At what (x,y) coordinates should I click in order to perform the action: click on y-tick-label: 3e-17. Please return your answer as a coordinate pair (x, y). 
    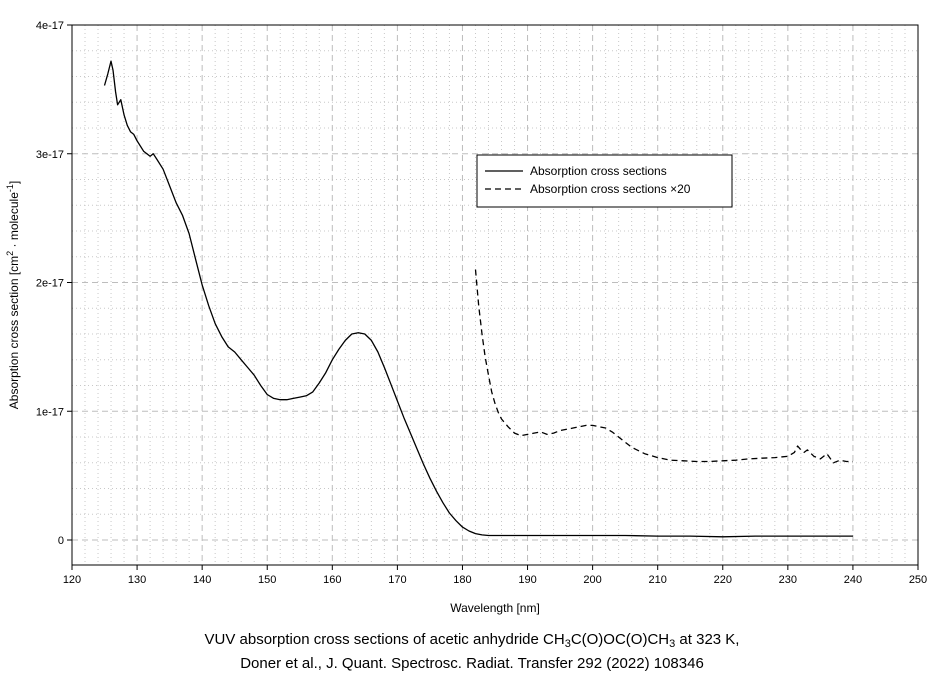
    Looking at the image, I should click on (50, 155).